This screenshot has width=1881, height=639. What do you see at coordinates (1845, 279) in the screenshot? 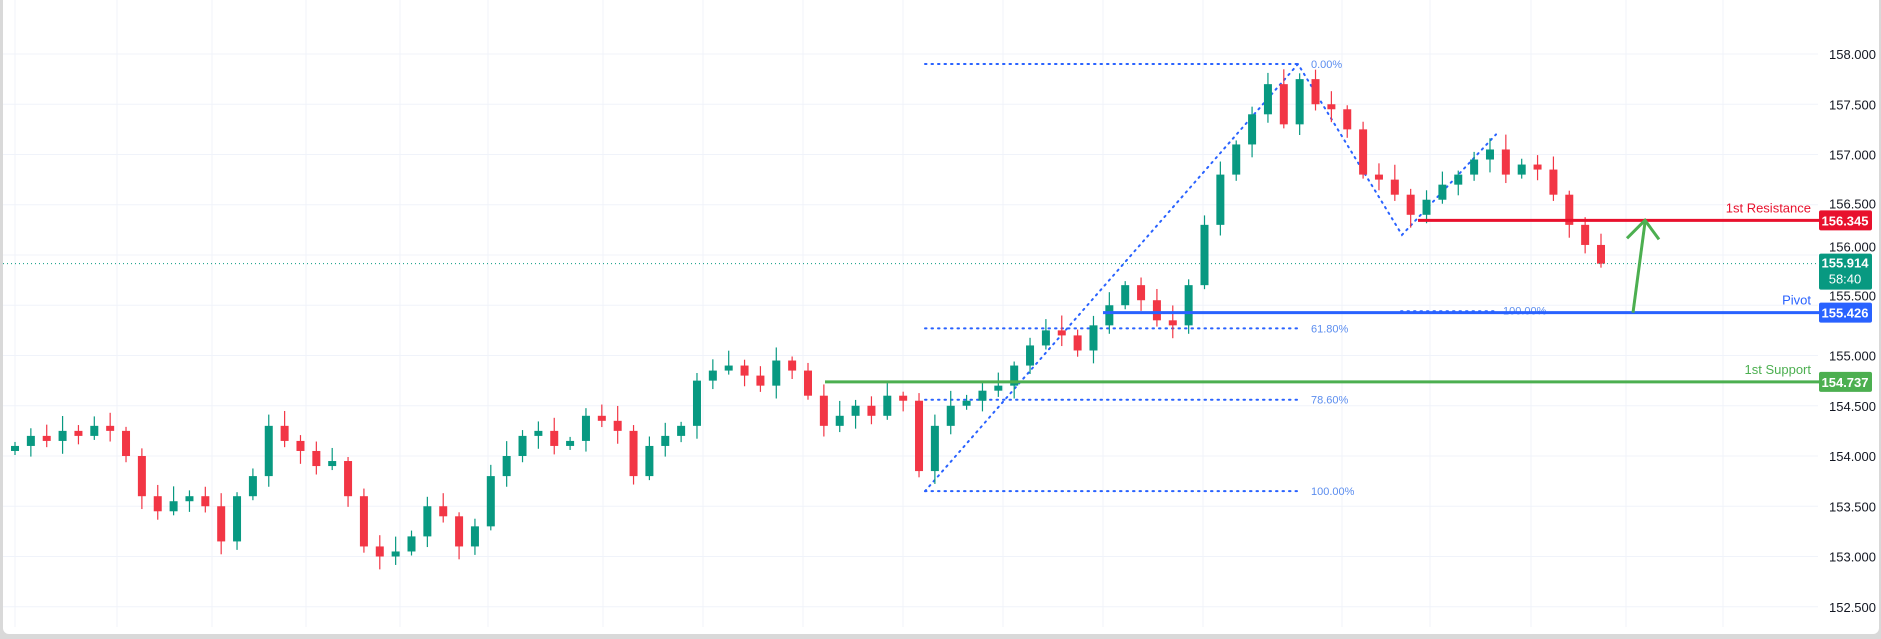
I see `countdown-timer: 58:40` at bounding box center [1845, 279].